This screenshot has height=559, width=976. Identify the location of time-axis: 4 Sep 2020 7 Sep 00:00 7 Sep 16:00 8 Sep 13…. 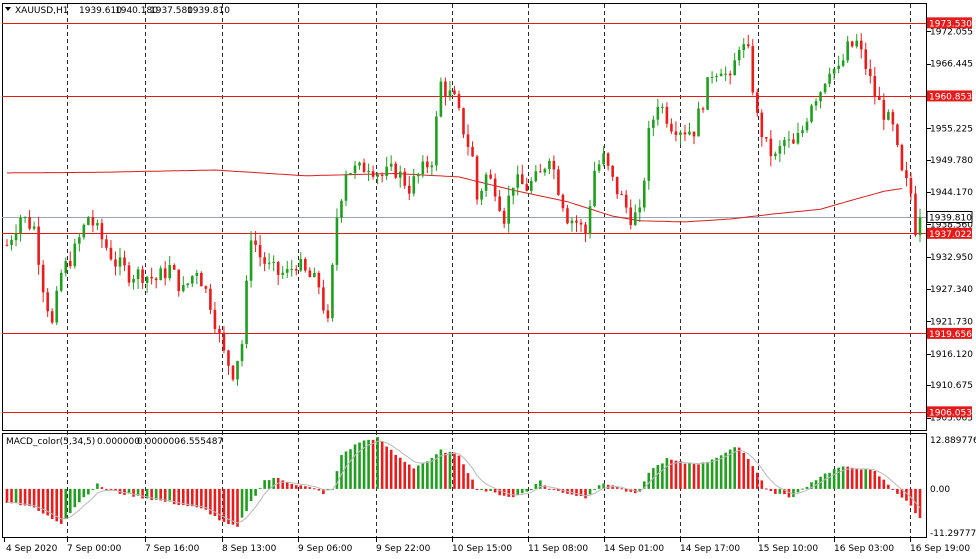
(487, 546).